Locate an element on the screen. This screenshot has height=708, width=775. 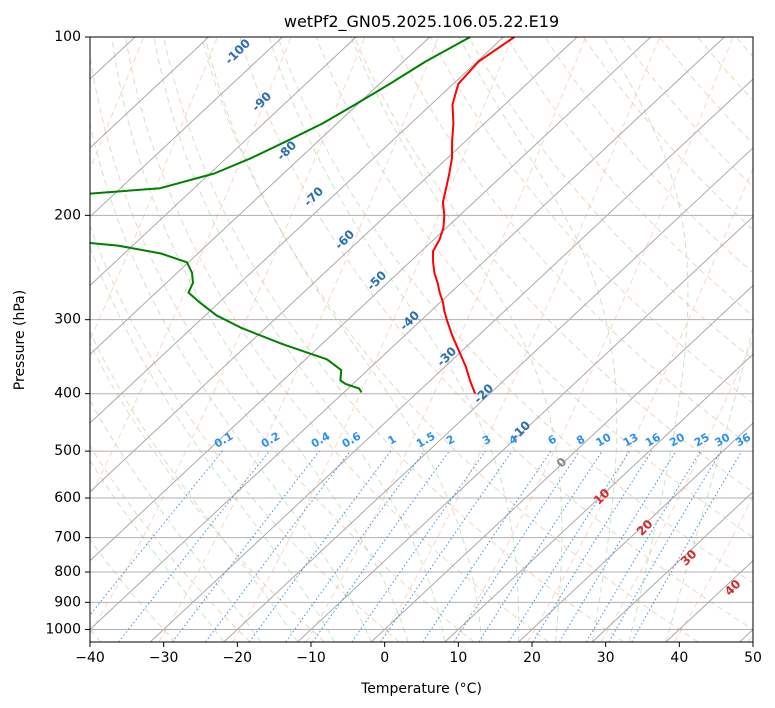
dry-adiabat is located at coordinates (170, 543).